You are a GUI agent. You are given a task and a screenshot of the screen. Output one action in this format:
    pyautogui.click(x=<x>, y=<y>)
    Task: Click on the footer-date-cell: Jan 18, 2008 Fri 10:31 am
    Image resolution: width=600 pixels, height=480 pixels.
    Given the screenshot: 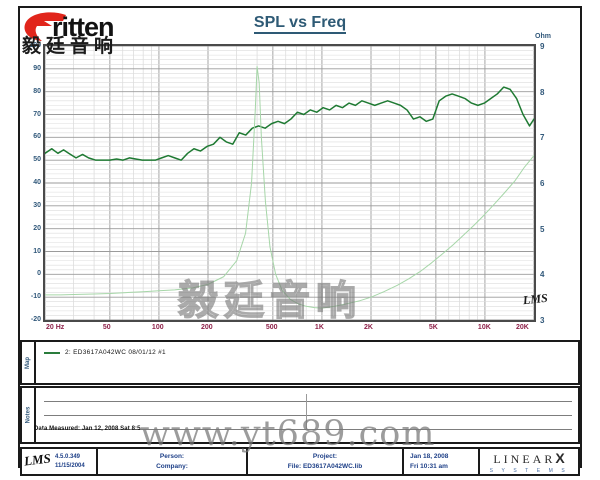 What is the action you would take?
    pyautogui.click(x=442, y=461)
    